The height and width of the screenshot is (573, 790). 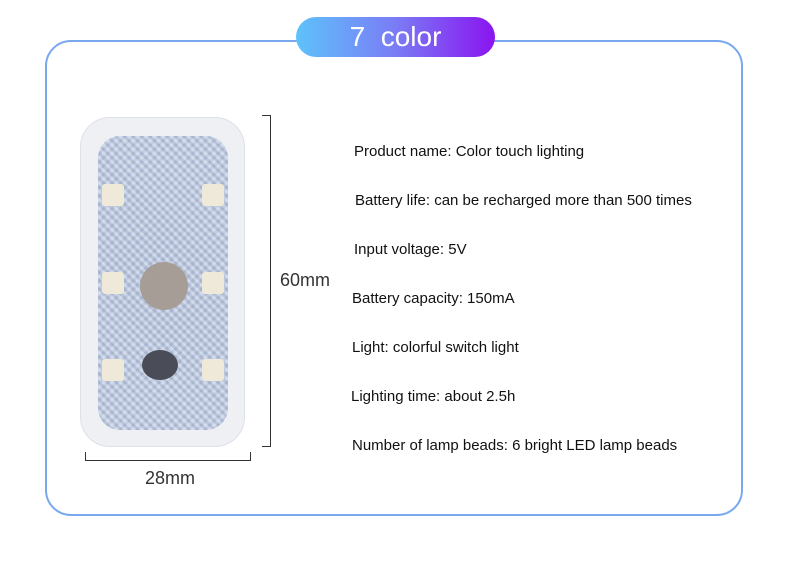 I want to click on spec-product-name: Product name: Color touch lighting, so click(x=469, y=151).